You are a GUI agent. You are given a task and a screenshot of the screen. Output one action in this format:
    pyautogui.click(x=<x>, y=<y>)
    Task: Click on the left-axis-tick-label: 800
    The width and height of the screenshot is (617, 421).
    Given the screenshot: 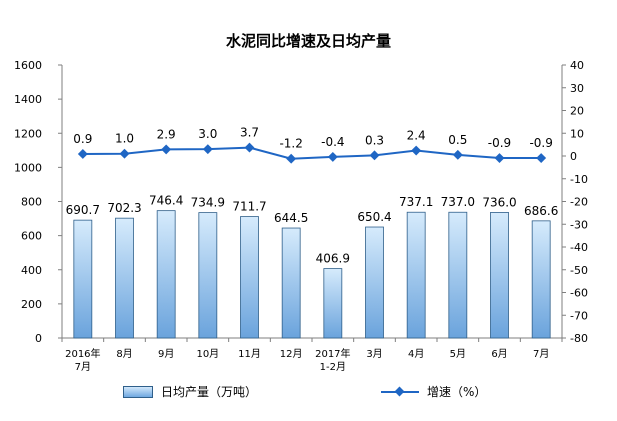 What is the action you would take?
    pyautogui.click(x=31, y=202)
    